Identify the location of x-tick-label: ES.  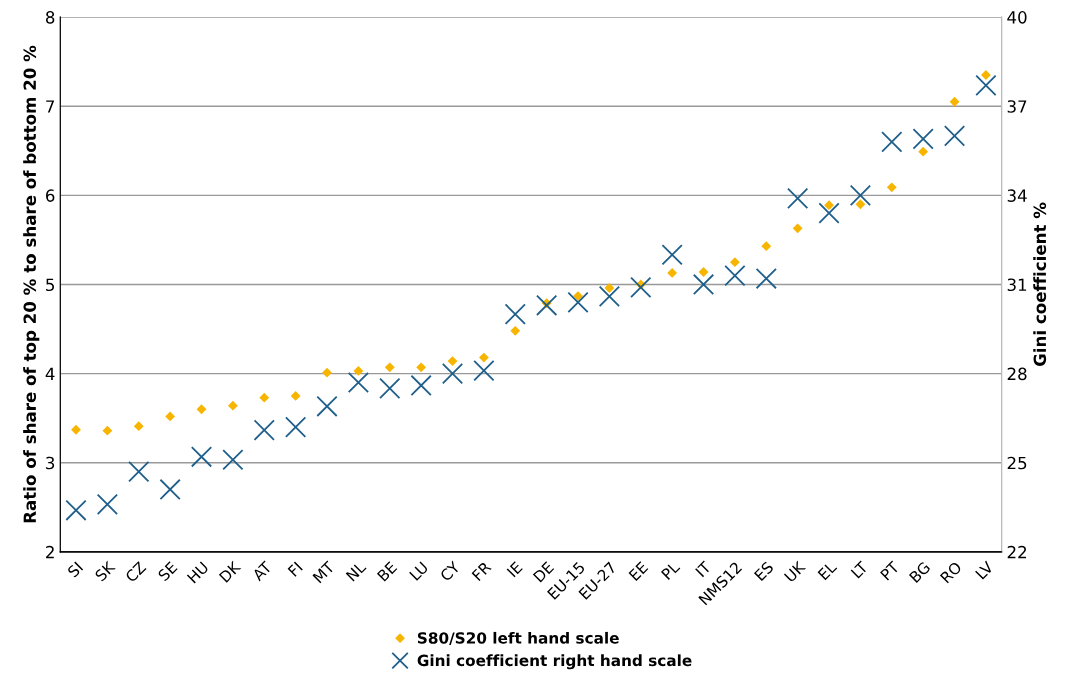
(764, 571).